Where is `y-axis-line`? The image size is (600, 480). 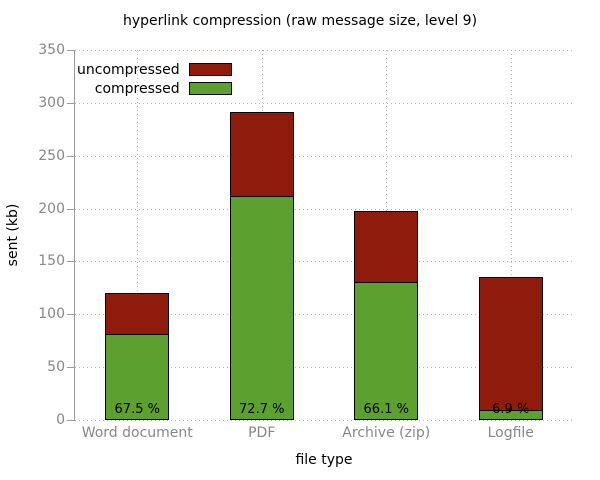
y-axis-line is located at coordinates (74, 235).